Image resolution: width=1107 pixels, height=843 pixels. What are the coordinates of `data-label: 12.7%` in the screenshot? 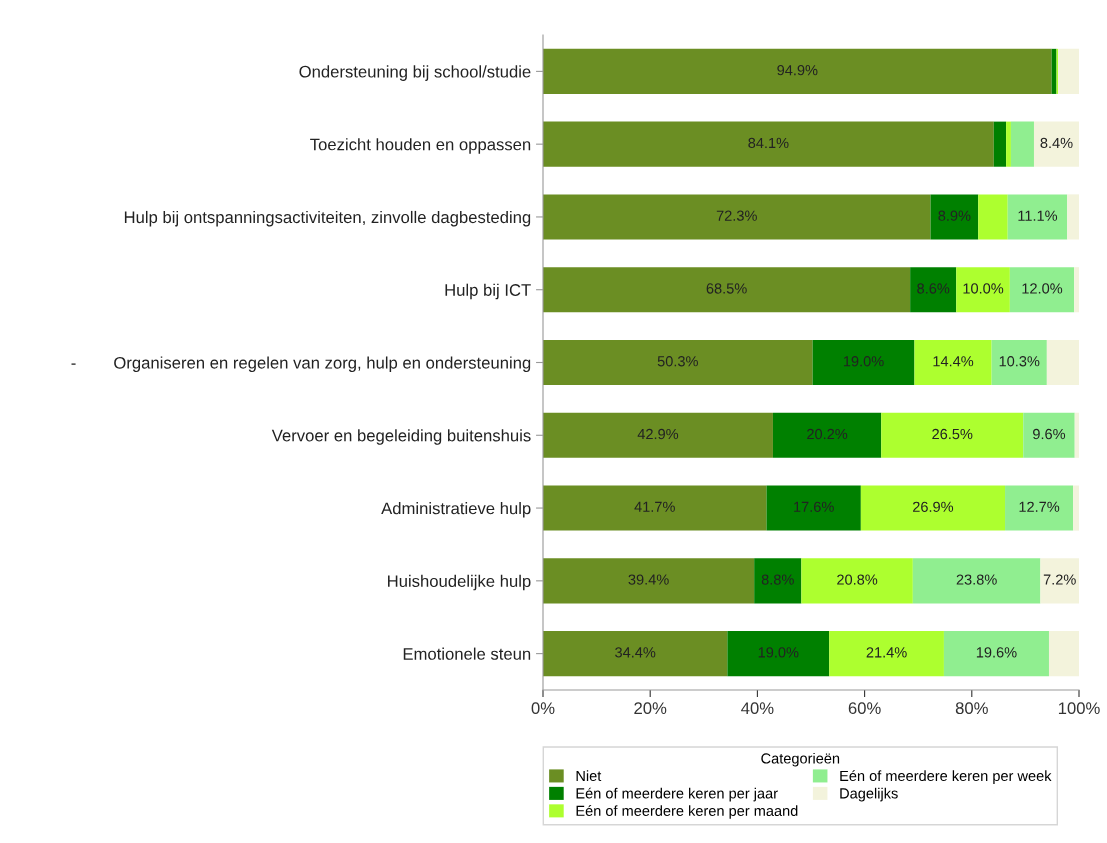 It's located at (1039, 506).